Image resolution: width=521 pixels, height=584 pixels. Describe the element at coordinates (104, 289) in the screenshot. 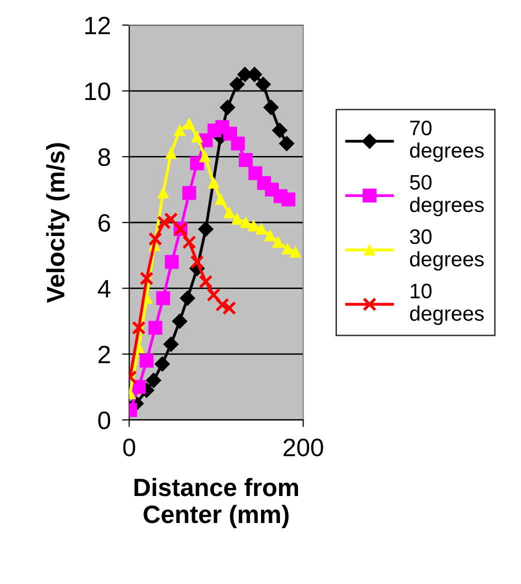

I see `y-tick-label: 4` at that location.